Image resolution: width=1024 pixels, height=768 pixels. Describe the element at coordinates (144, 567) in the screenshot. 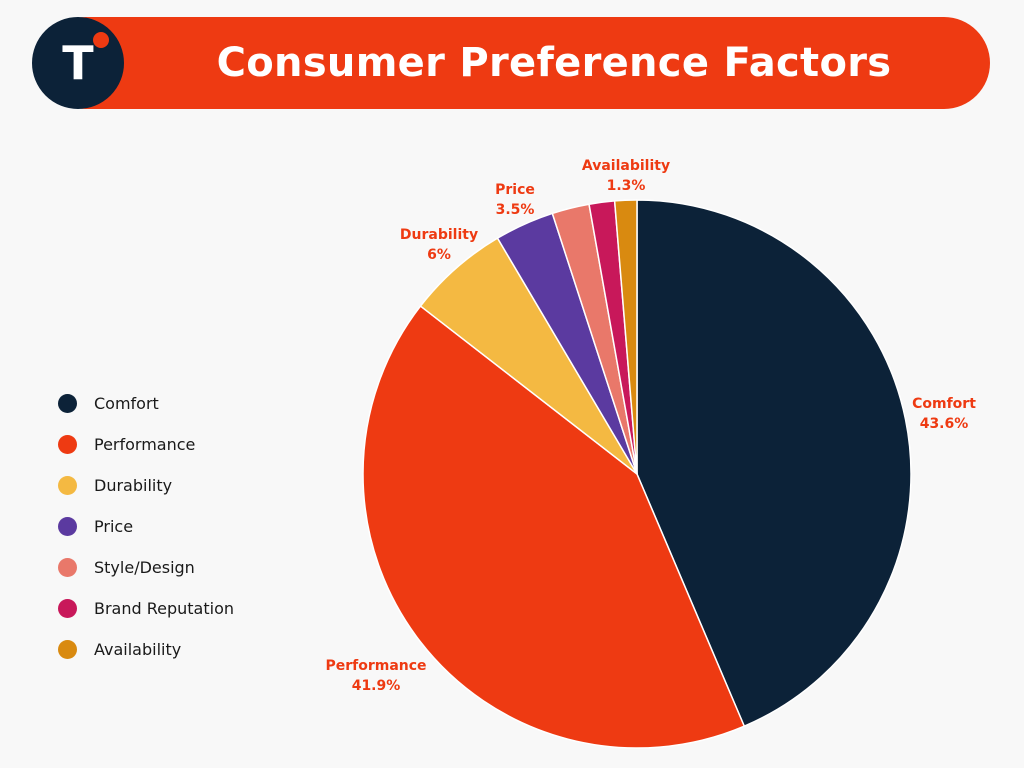

I see `legend-label: Style/Design` at that location.